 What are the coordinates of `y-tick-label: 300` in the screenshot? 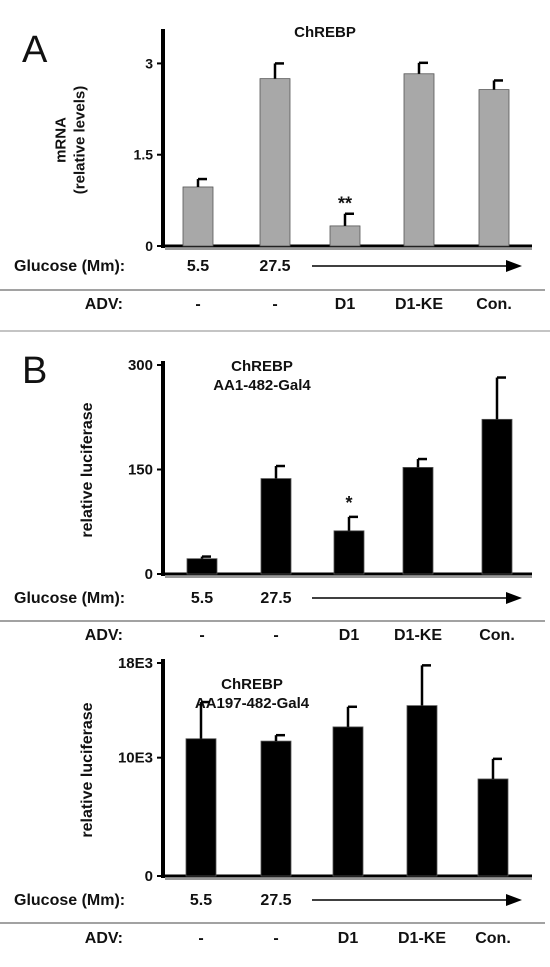 It's located at (140, 365).